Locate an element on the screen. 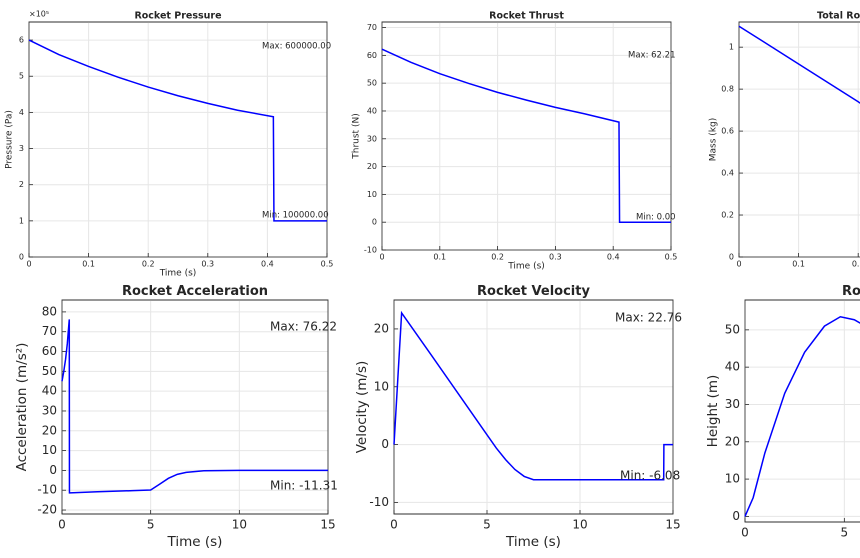 This screenshot has height=558, width=860. y-tick-label: 0.2 is located at coordinates (727, 215).